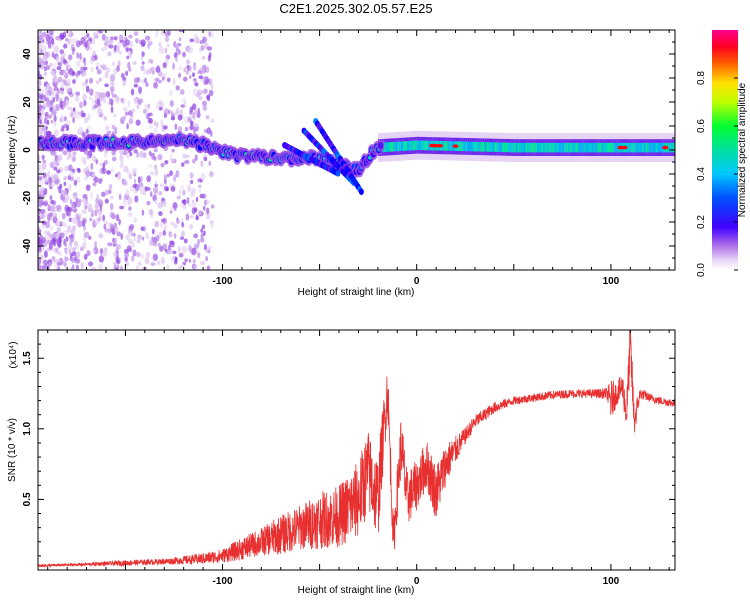 The height and width of the screenshot is (600, 750). What do you see at coordinates (222, 281) in the screenshot?
I see `x-tick-label: -100` at bounding box center [222, 281].